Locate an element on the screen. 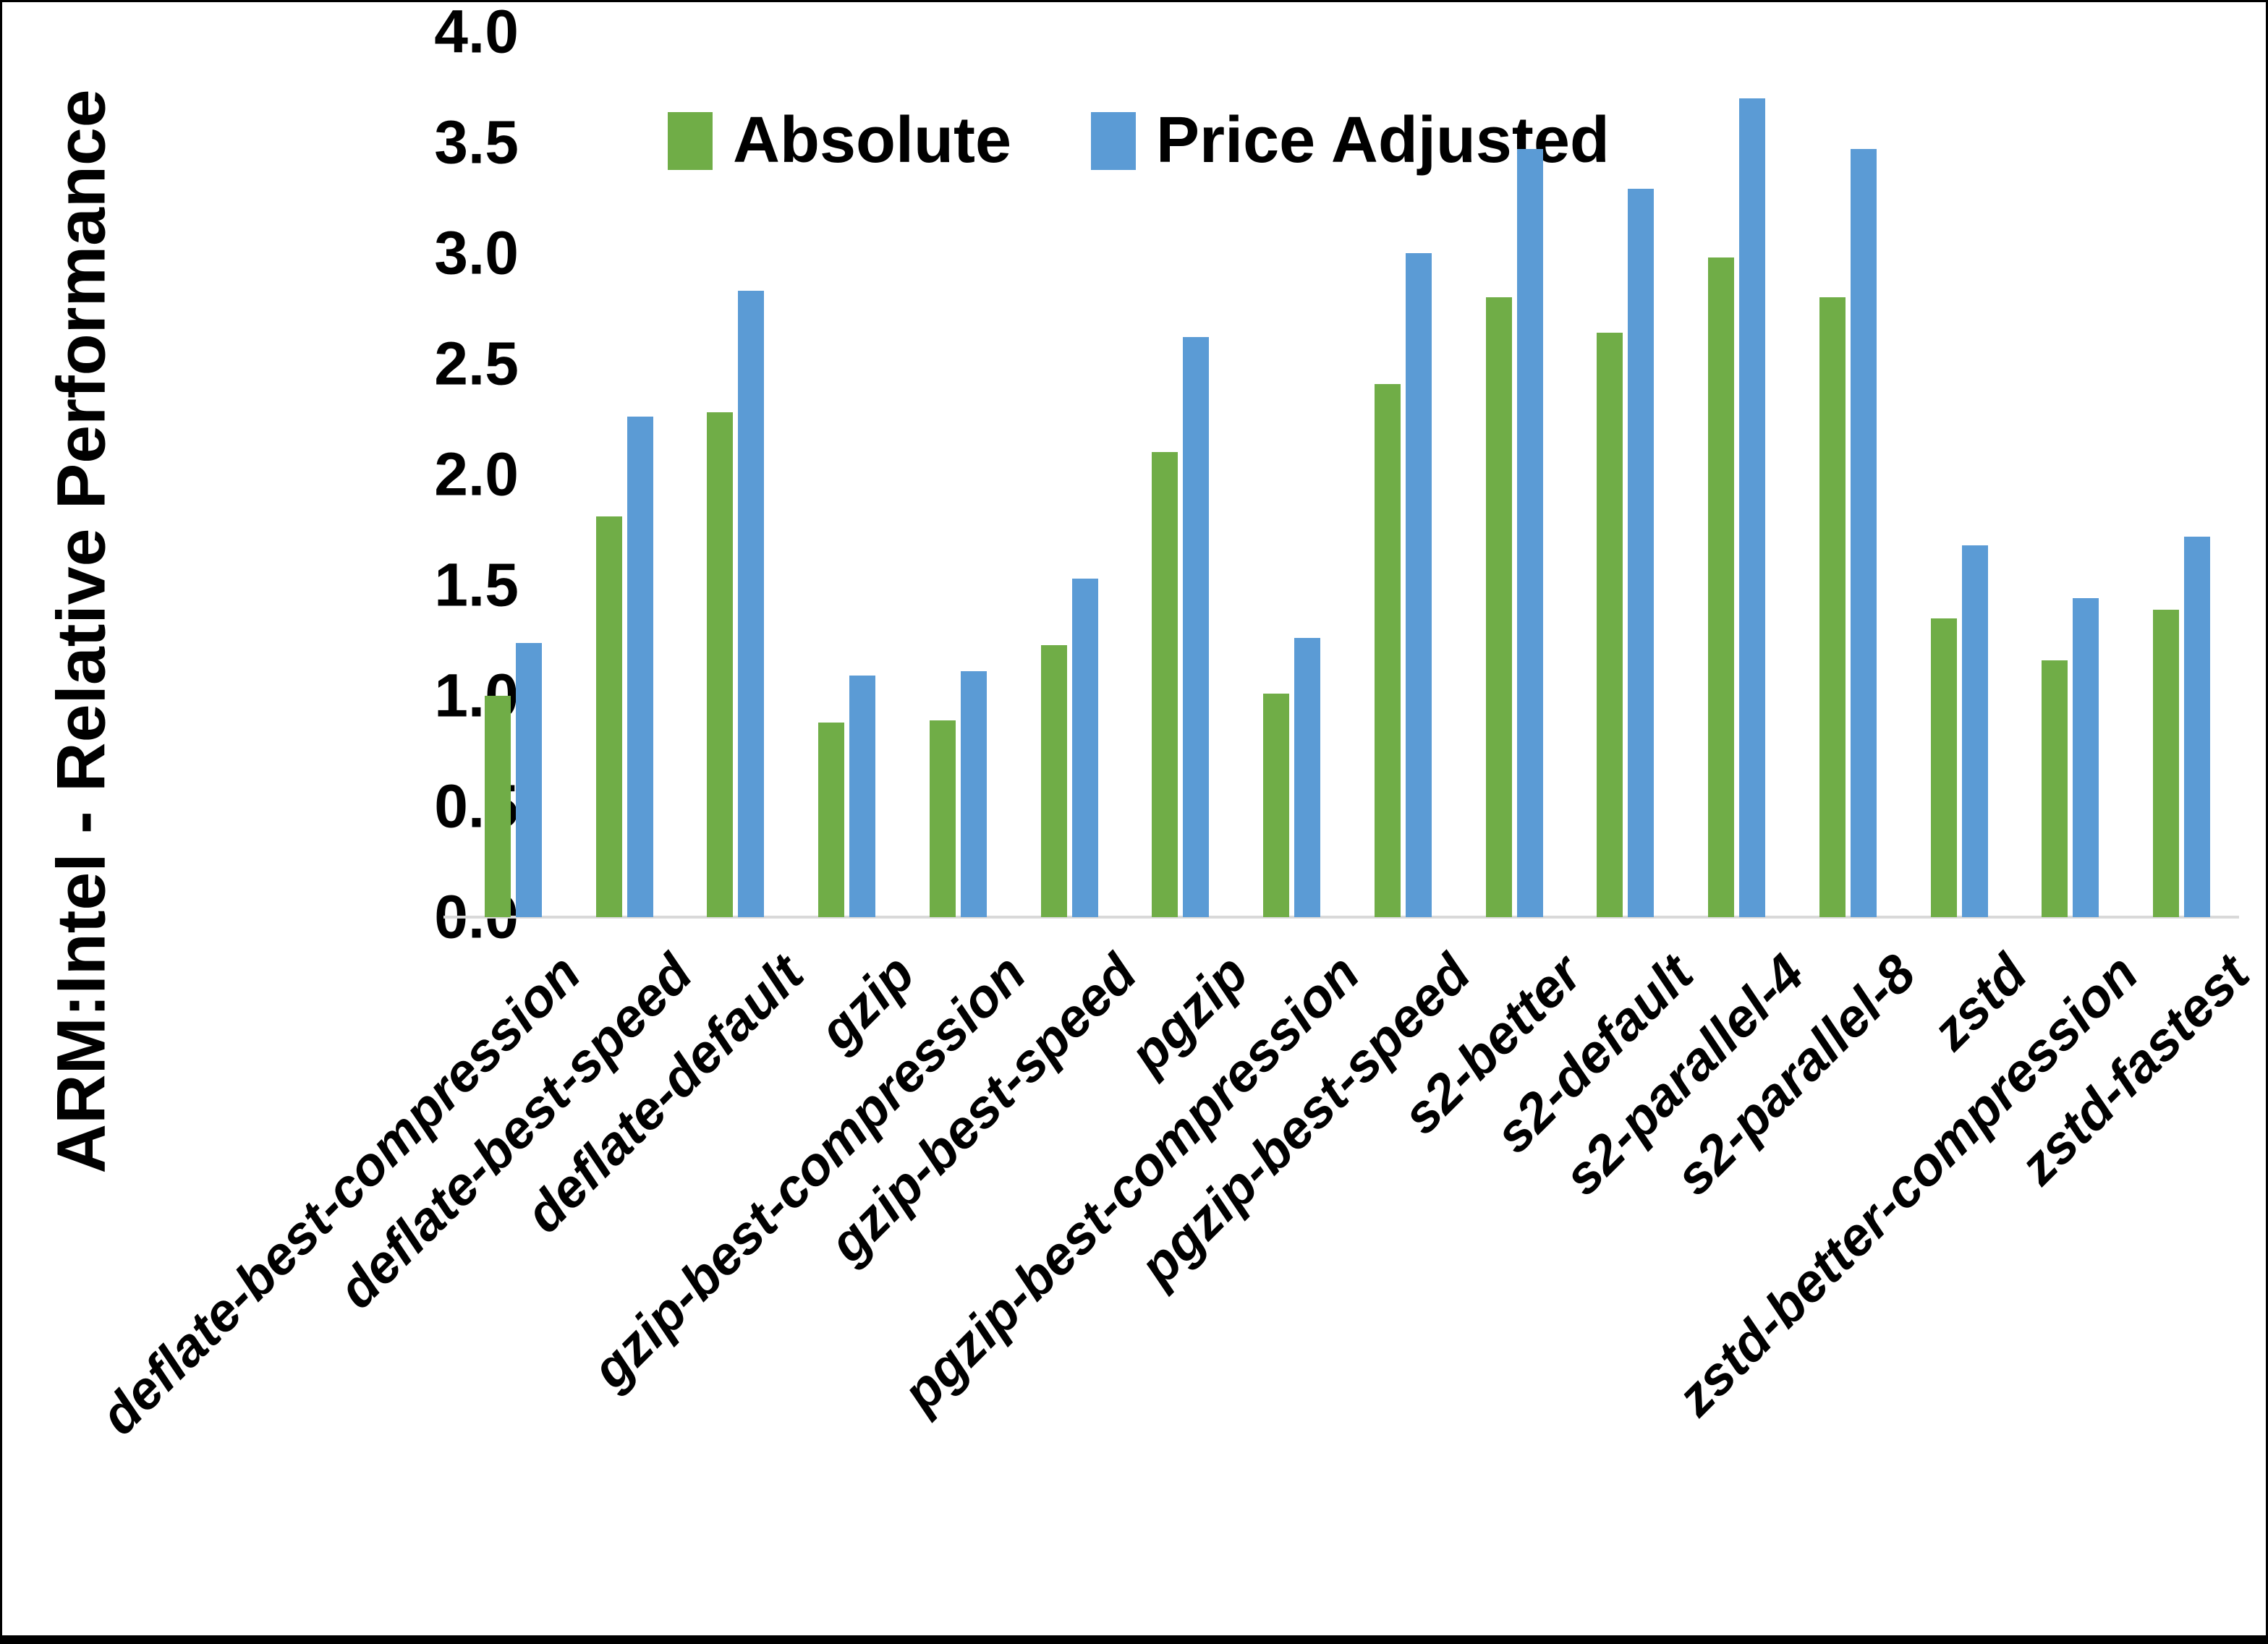 This screenshot has height=1644, width=2268. y-tick-label: 3.5 is located at coordinates (476, 142).